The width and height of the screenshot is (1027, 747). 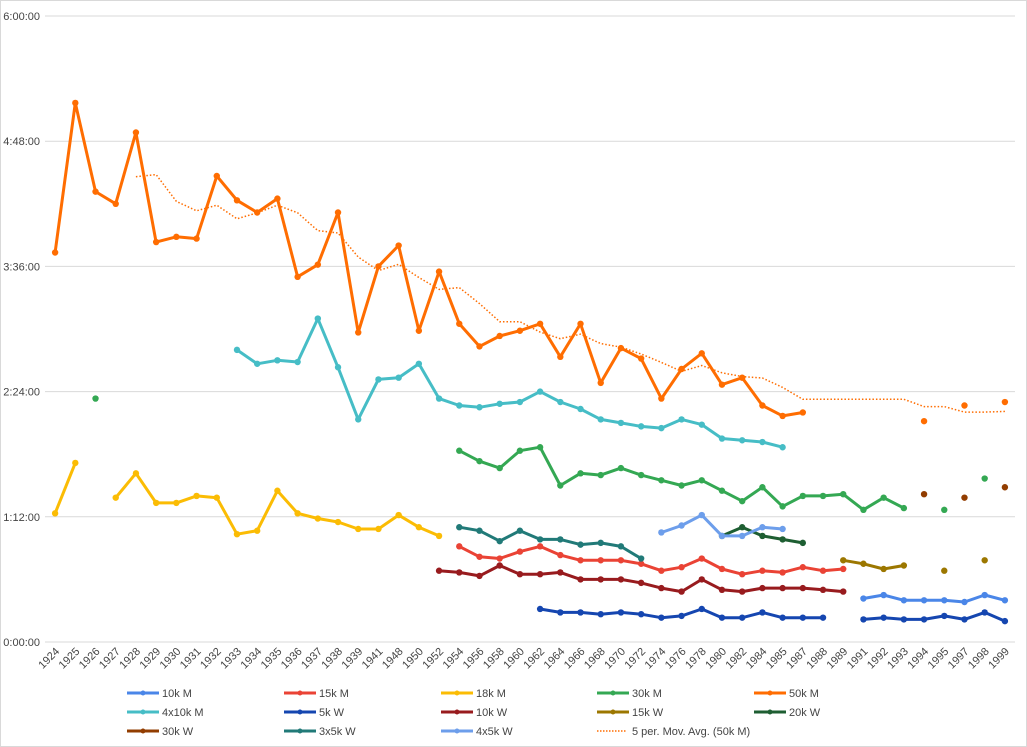 I want to click on y-tick-label: 2:24:00, so click(x=21, y=393).